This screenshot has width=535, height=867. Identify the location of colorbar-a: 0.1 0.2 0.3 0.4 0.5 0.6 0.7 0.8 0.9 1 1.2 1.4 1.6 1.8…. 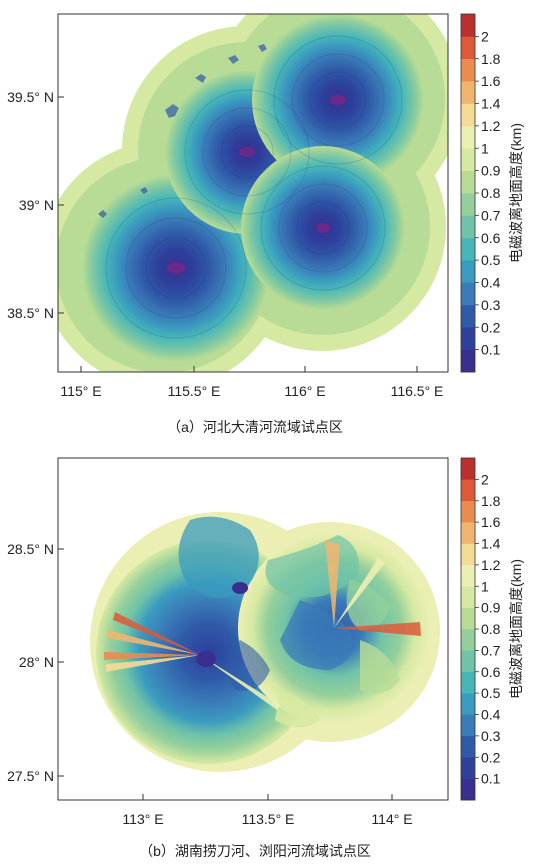
(492, 193).